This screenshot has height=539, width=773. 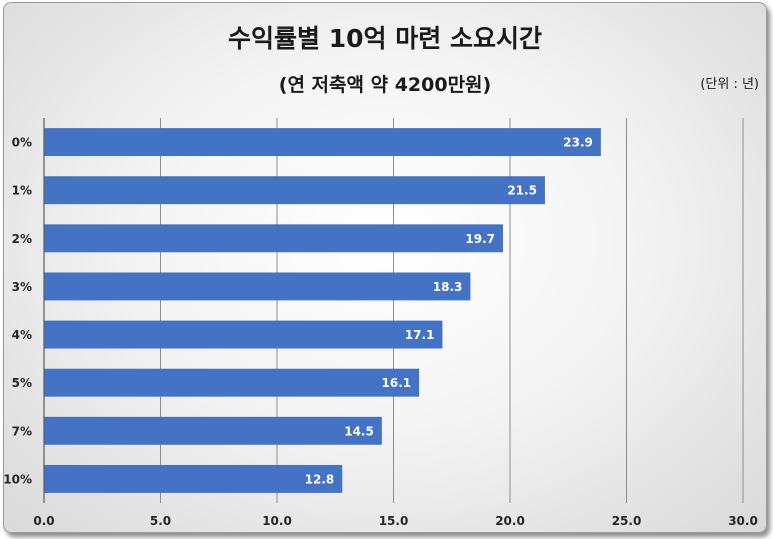 What do you see at coordinates (43, 521) in the screenshot?
I see `x-tick-label: 0.0` at bounding box center [43, 521].